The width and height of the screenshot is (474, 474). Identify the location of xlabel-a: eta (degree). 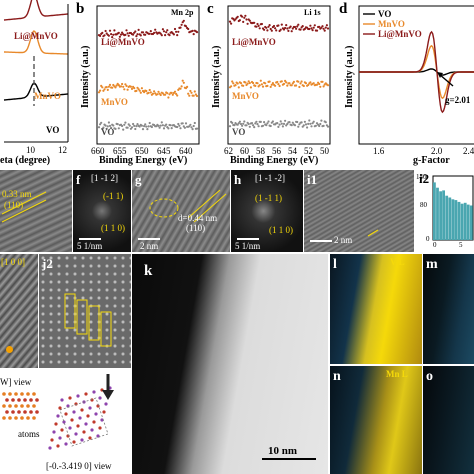
(25, 161).